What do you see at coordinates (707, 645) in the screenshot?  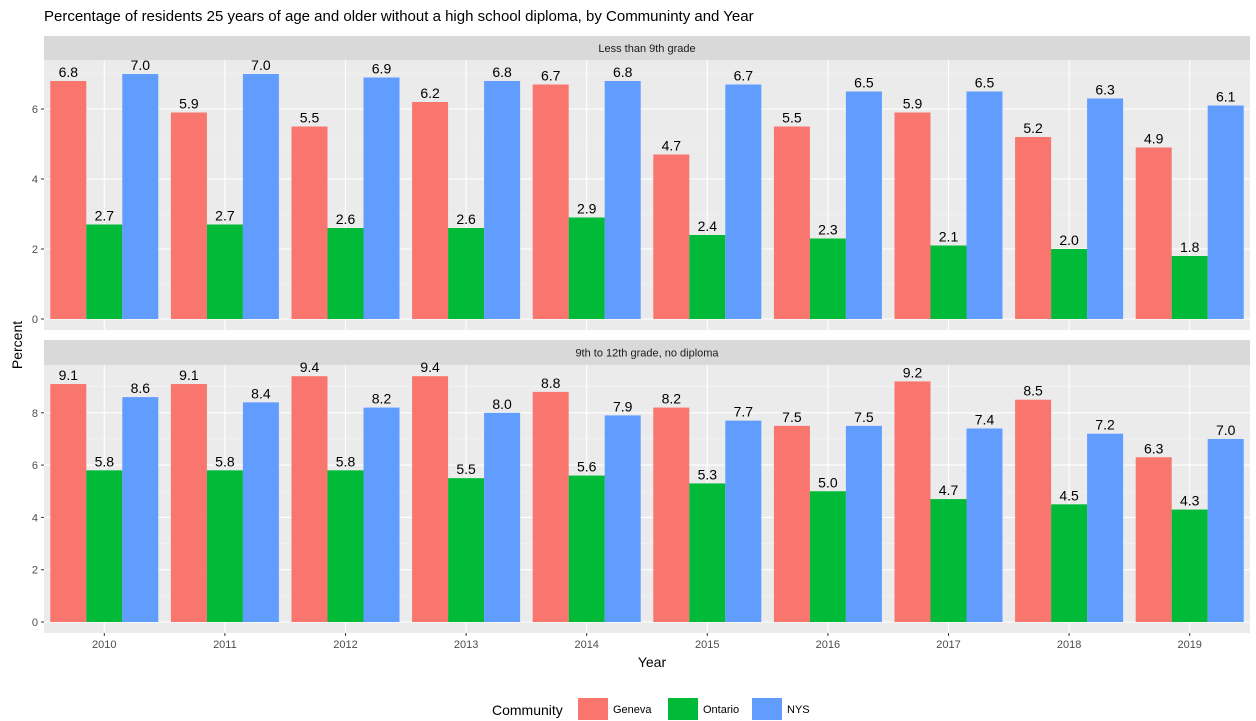 I see `x-tick-label: 2015` at bounding box center [707, 645].